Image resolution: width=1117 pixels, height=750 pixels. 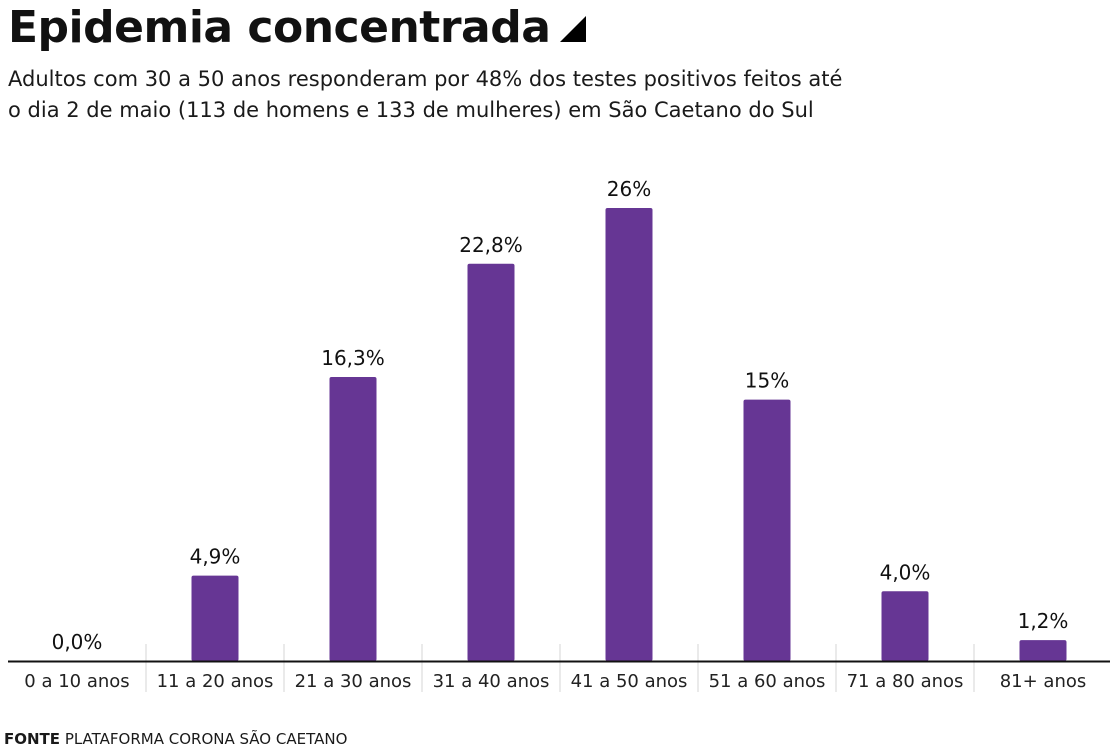 I want to click on x-tick-label: 11 a 20 anos, so click(x=215, y=681).